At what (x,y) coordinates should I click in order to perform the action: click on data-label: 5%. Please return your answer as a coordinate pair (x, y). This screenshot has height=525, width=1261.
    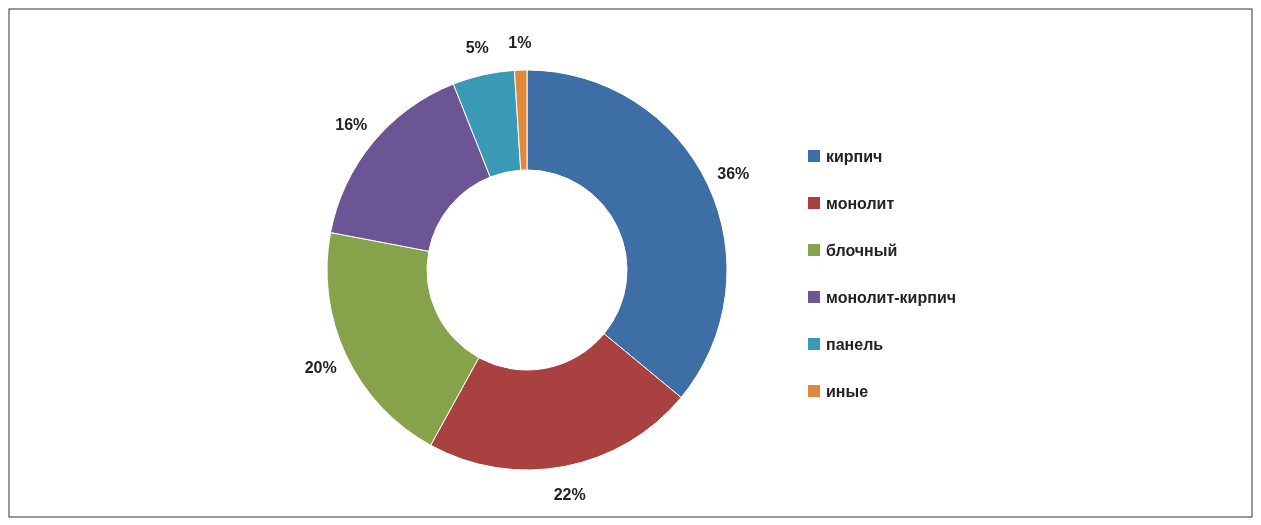
    Looking at the image, I should click on (477, 48).